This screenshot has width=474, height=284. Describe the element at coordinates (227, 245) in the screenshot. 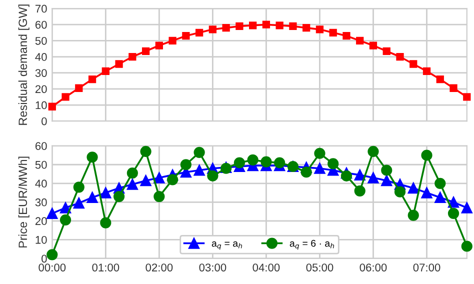

I see `legend-label: a$_{q}$ = a$_{h}$` at that location.